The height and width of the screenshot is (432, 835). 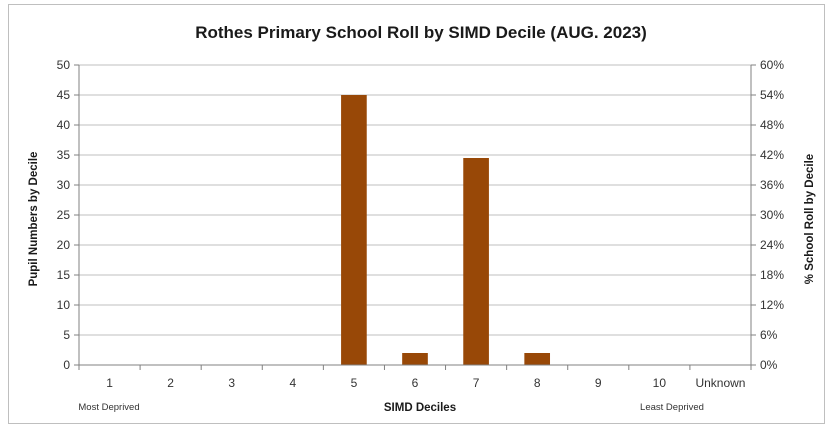 I want to click on y2-tick-label: 24%, so click(x=772, y=245).